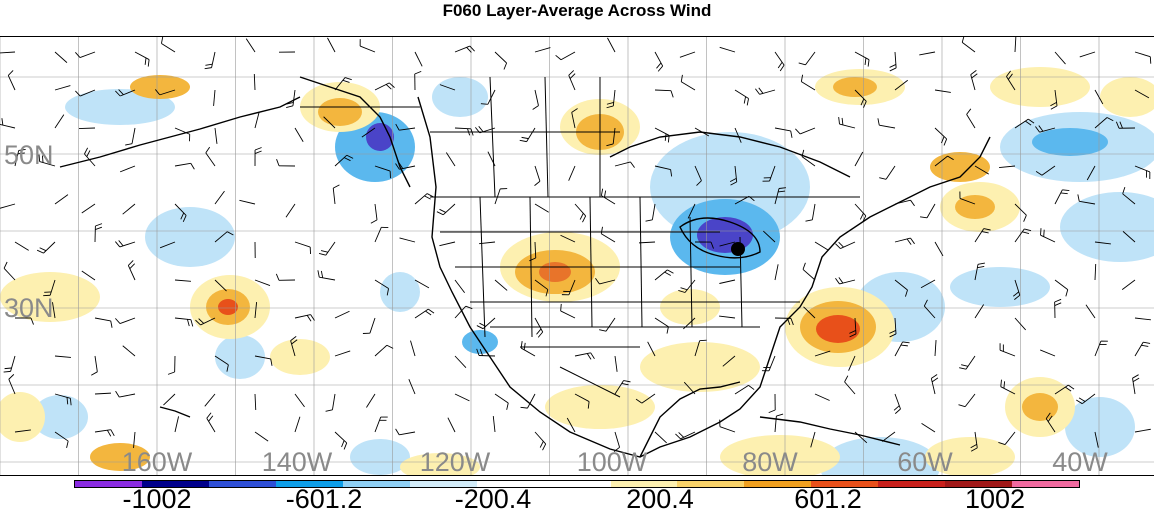  Describe the element at coordinates (828, 499) in the screenshot. I see `colorbar-tick-label: 601.2` at that location.